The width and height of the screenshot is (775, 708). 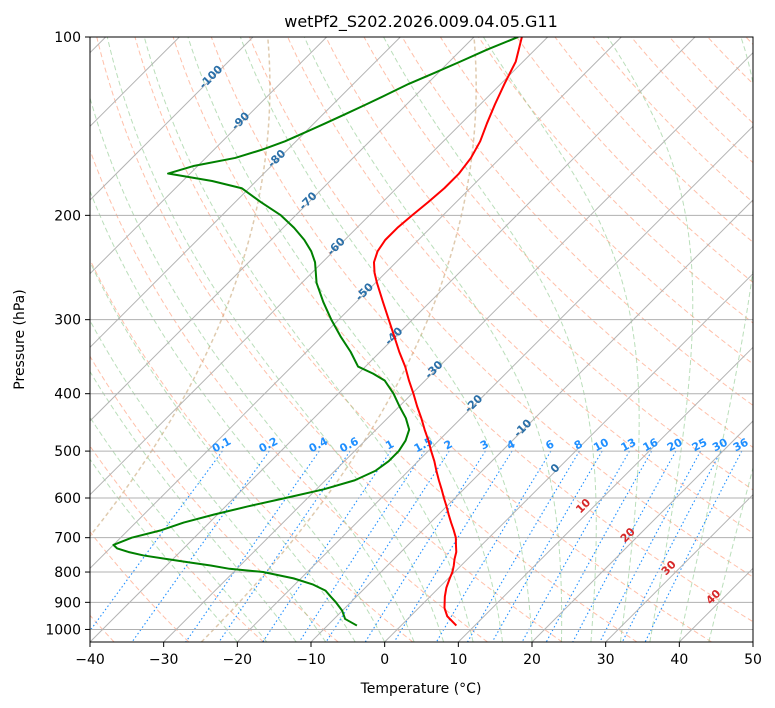 What do you see at coordinates (700, 445) in the screenshot?
I see `mixing-ratio-label: 25` at bounding box center [700, 445].